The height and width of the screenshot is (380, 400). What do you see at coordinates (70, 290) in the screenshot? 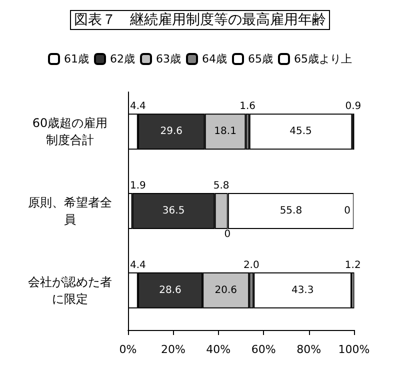
I see `y-tick-label: 会社が認めた者に限定` at bounding box center [70, 290].